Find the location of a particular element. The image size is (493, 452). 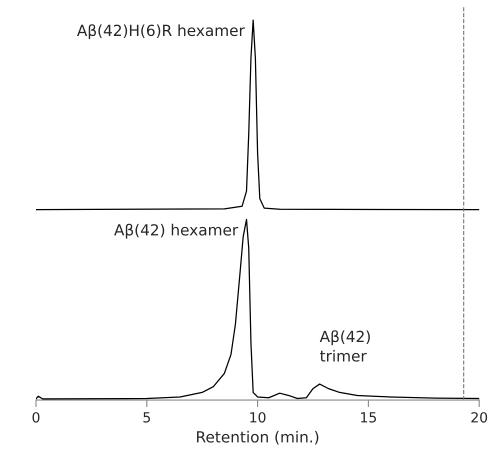

annotation: Aβ(42) trimer is located at coordinates (345, 346).